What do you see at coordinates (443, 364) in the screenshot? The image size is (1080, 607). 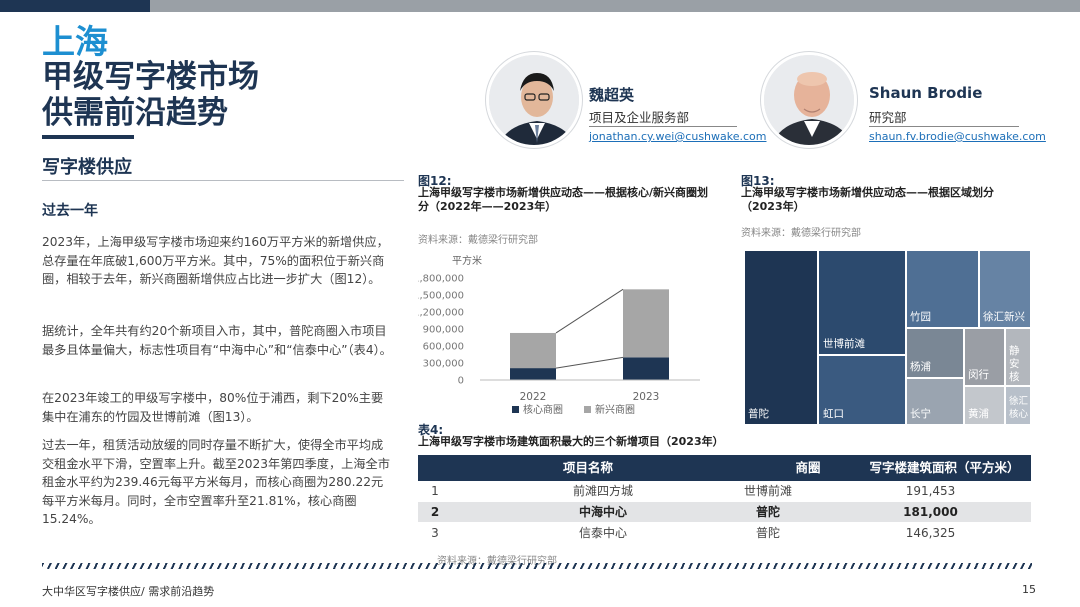 I see `y-tick-label: 300,000` at bounding box center [443, 364].